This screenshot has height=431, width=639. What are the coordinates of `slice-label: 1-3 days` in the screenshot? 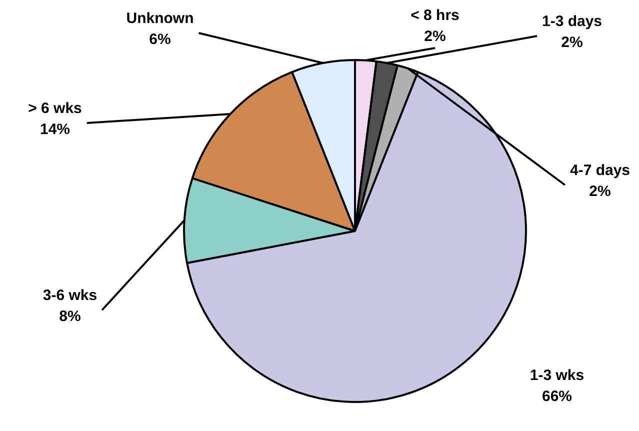 It's located at (572, 21).